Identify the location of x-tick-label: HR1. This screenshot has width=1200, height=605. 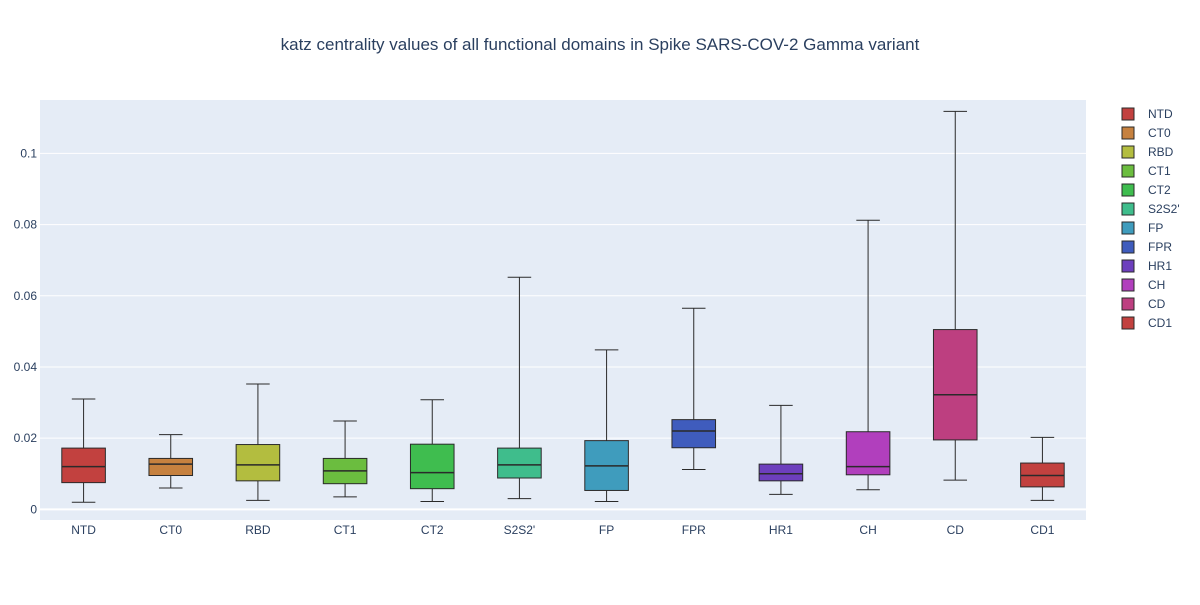
(781, 530).